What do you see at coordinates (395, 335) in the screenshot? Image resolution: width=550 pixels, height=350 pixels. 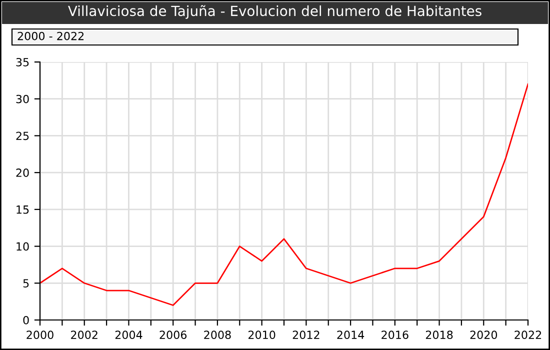 I see `x-tick-label: 2016` at bounding box center [395, 335].